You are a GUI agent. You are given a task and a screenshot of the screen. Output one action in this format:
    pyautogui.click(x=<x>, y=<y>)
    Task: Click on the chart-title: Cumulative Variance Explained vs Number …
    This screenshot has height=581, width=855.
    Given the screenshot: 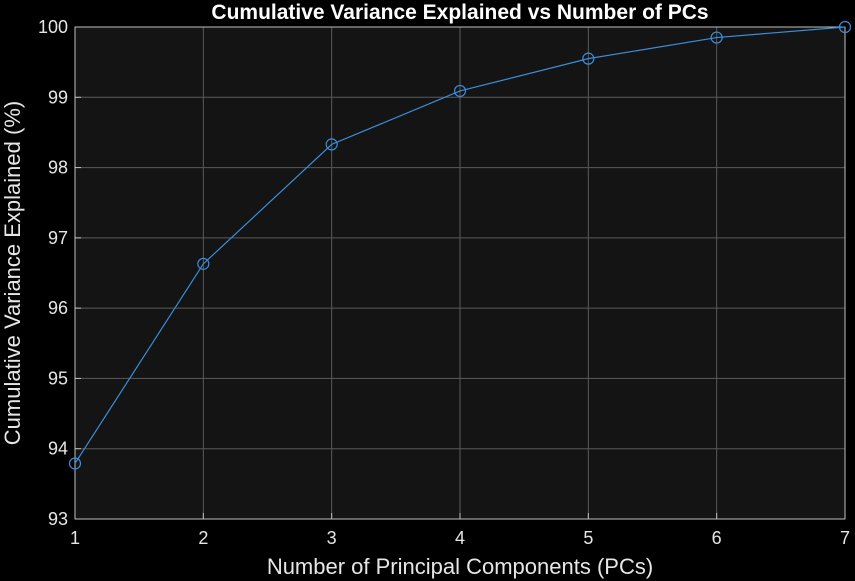 What is the action you would take?
    pyautogui.click(x=459, y=12)
    